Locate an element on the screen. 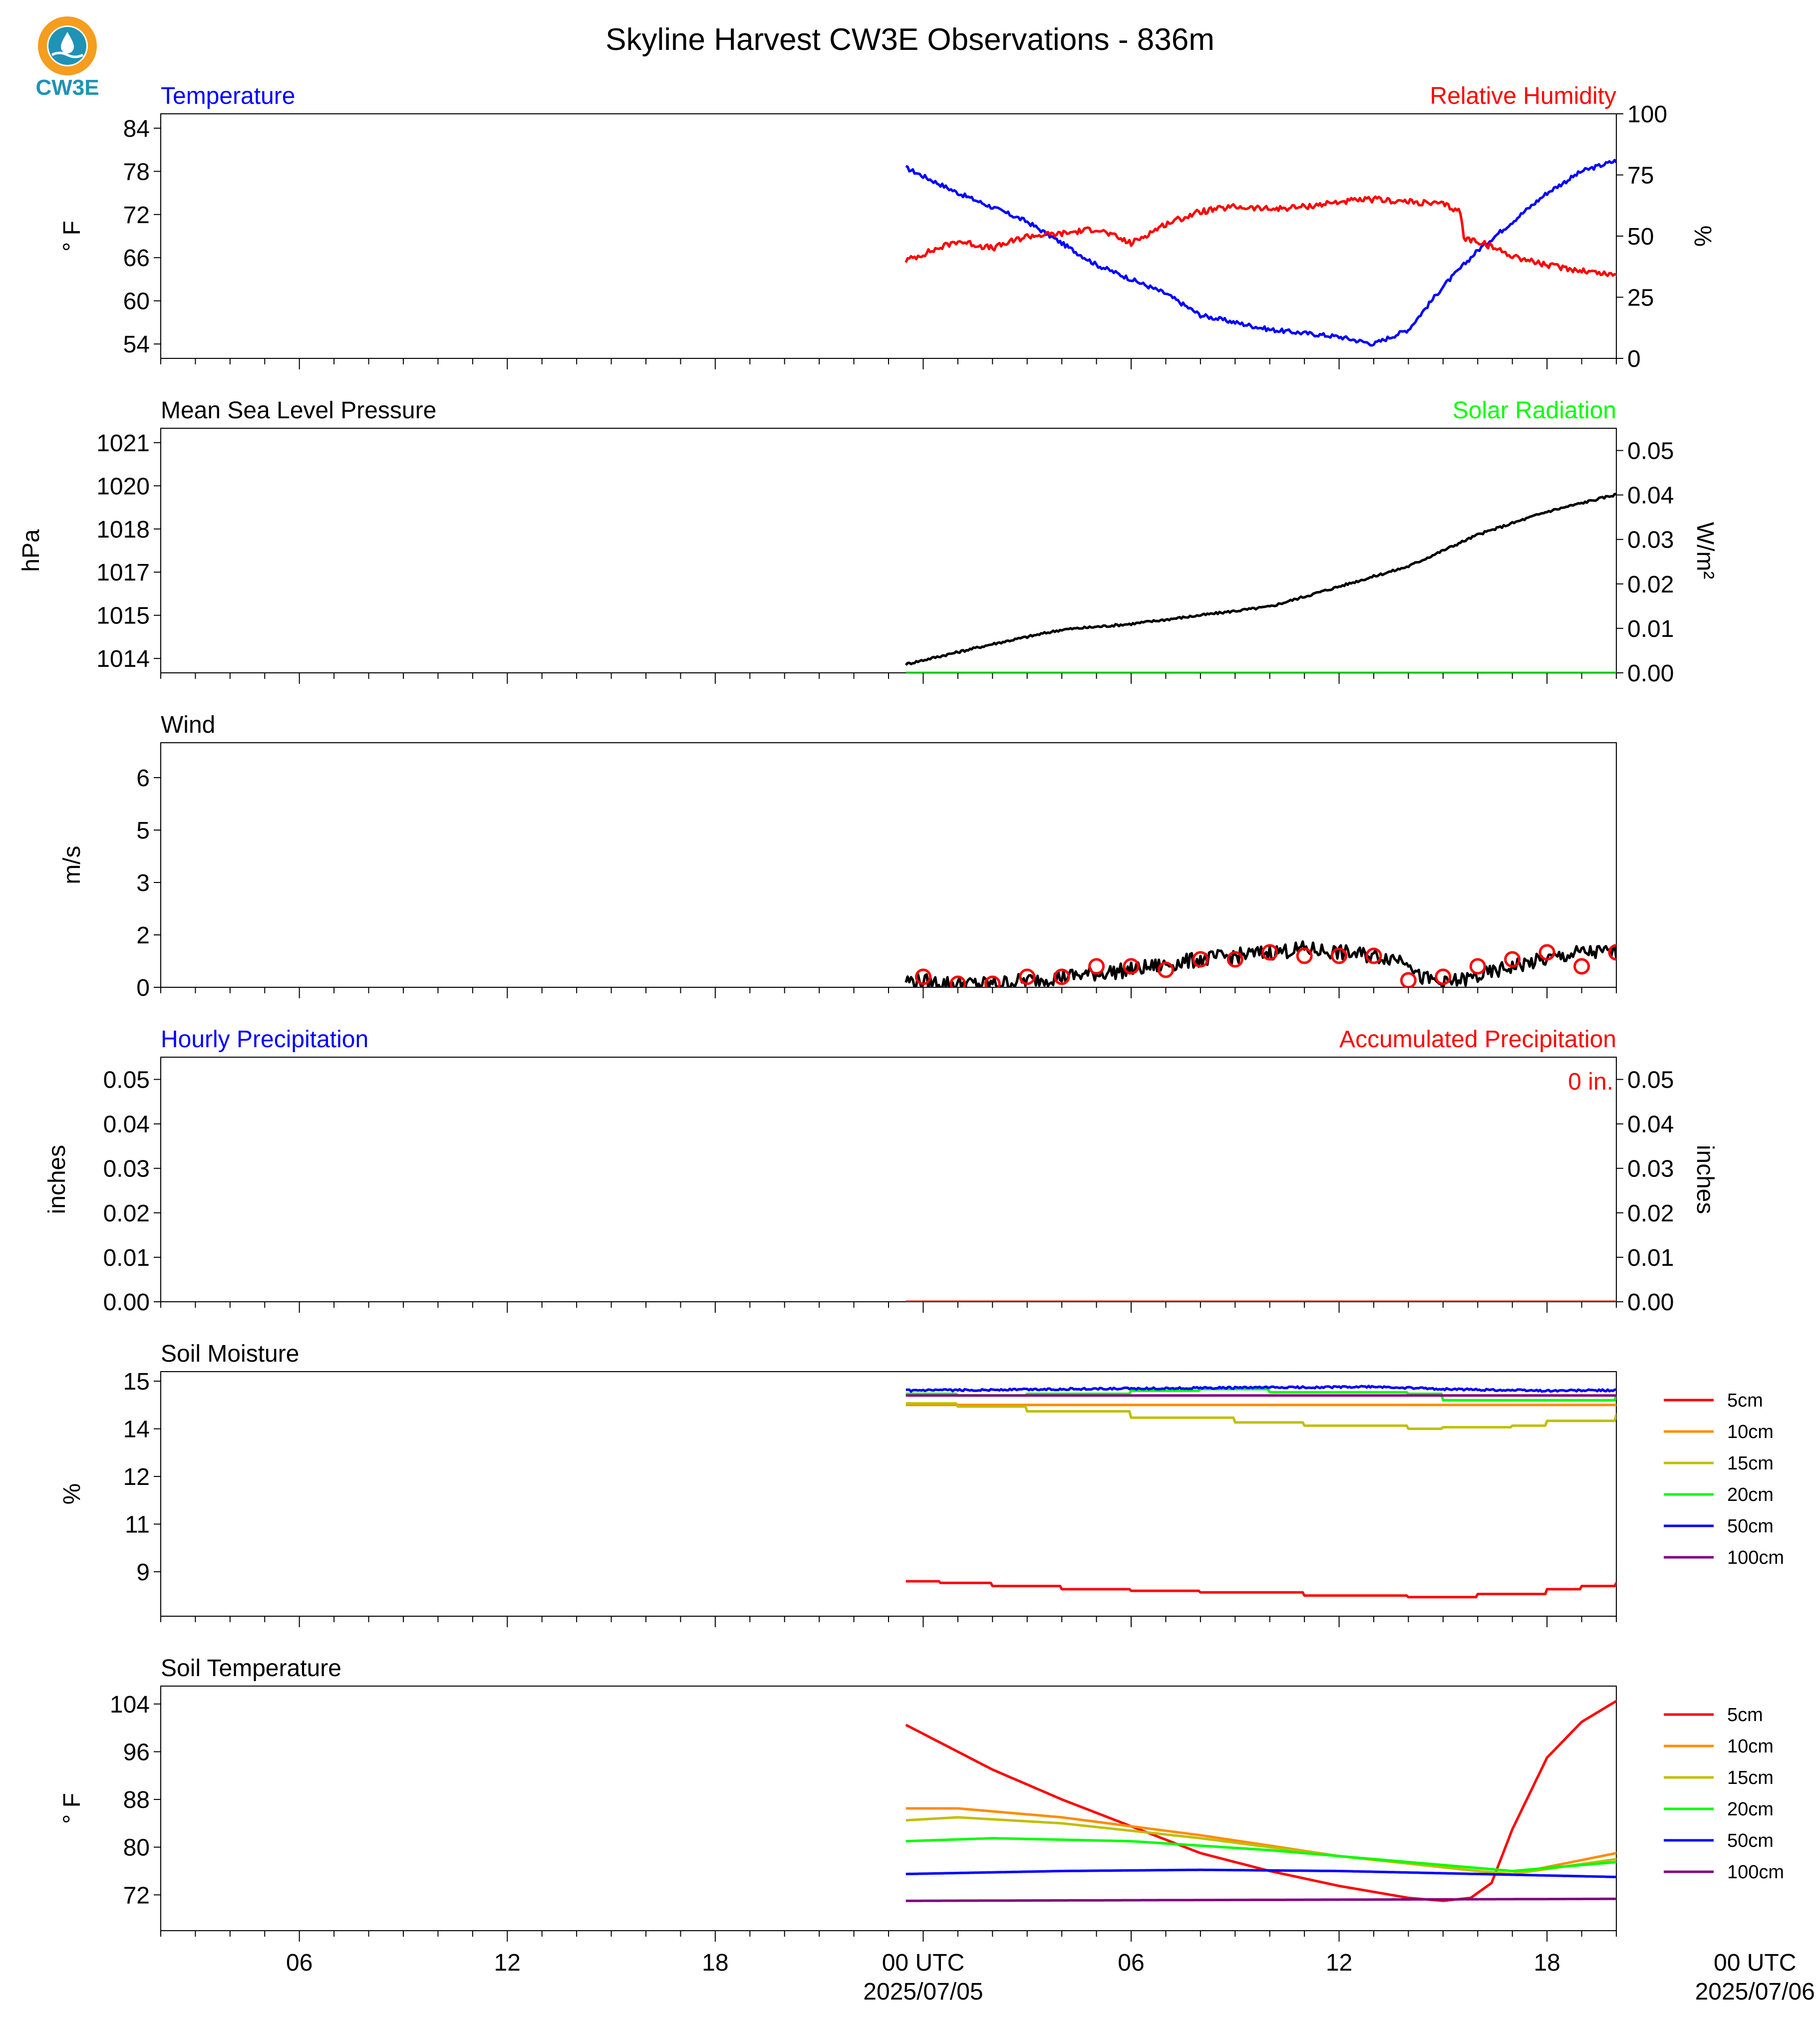  precipitation-title-right: Accumulated Precipitation is located at coordinates (1477, 1039).